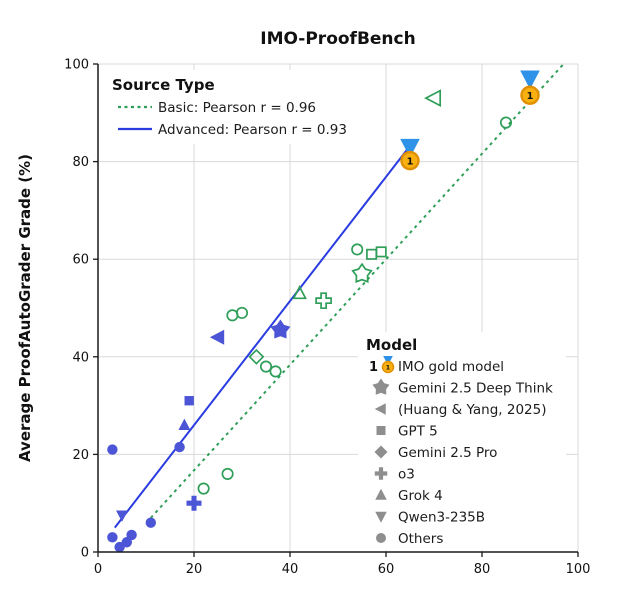 This screenshot has height=599, width=640. Describe the element at coordinates (373, 367) in the screenshot. I see `legend-medal-prefix: 1` at that location.